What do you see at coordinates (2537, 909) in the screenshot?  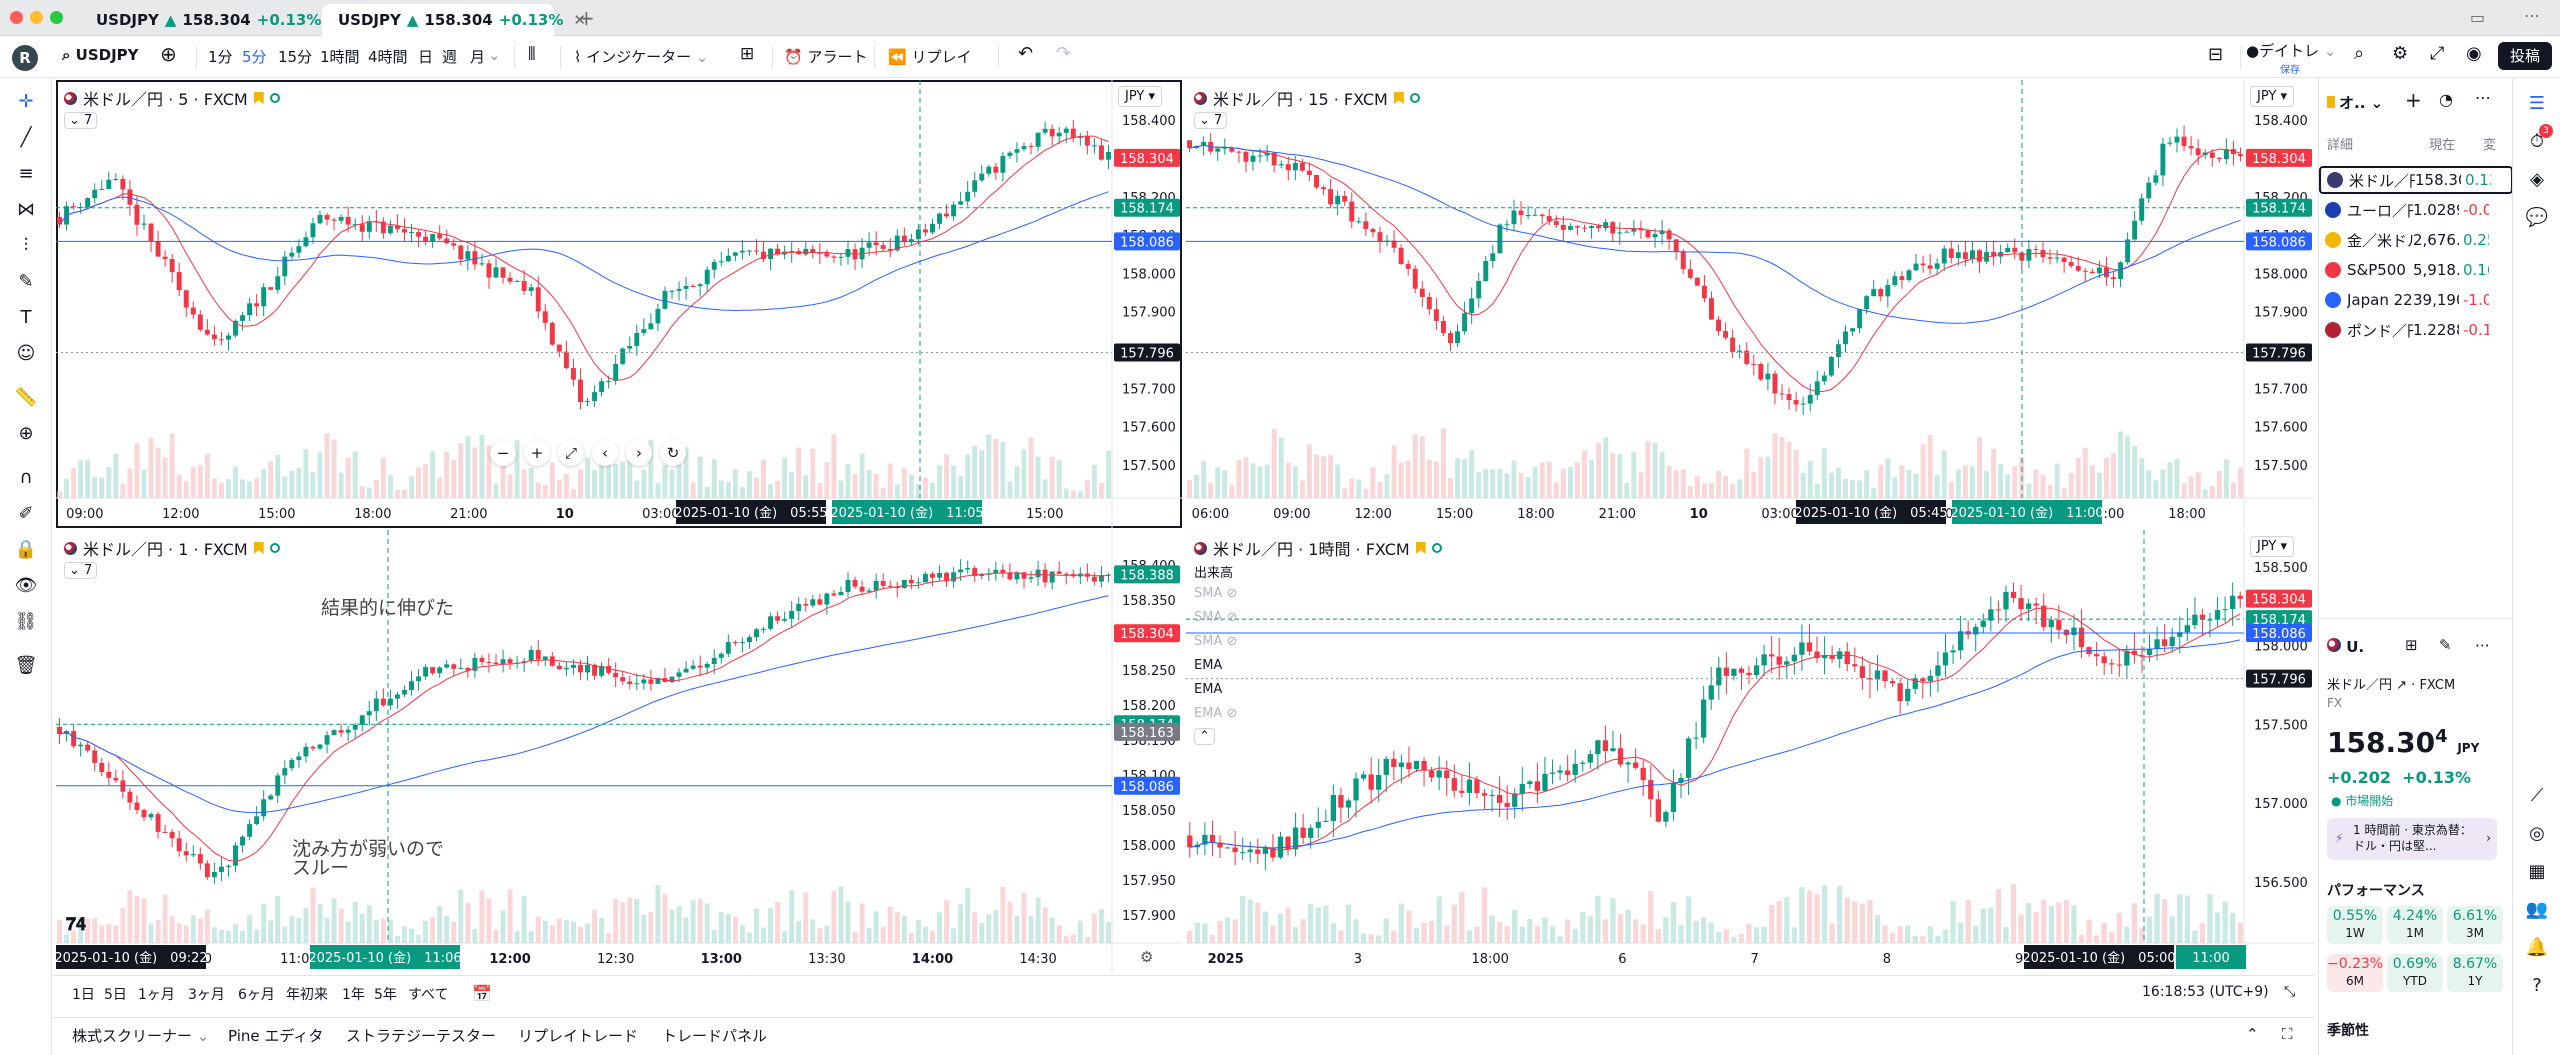 I see `community-icon: 👥` at bounding box center [2537, 909].